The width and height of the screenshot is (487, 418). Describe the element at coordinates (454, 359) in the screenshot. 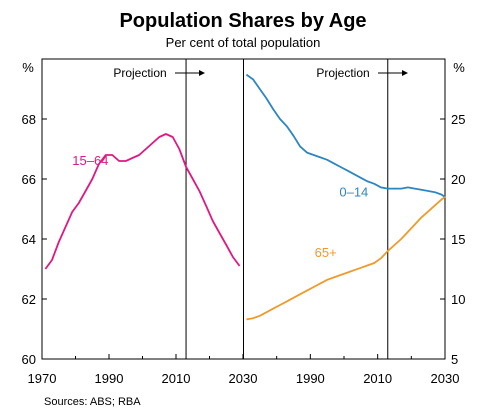

I see `right-y-tick-label: 5` at that location.